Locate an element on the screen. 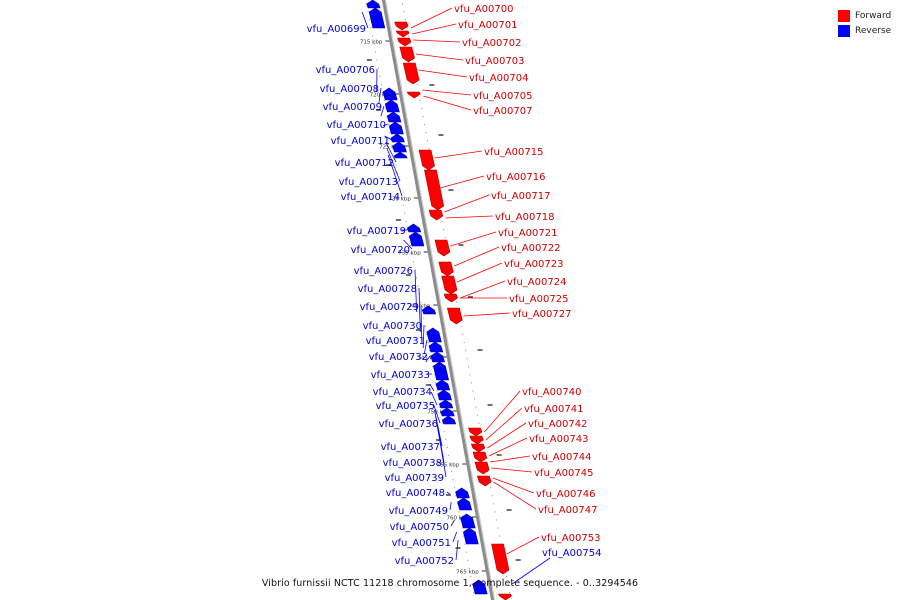 The image size is (900, 600). legend-forward-swatch is located at coordinates (844, 15).